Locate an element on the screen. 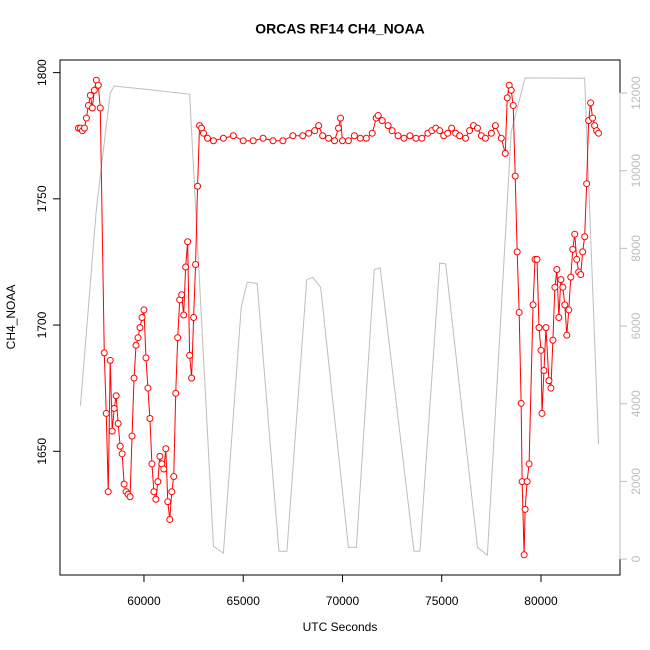  y2-tick-label: 10000 is located at coordinates (636, 171).